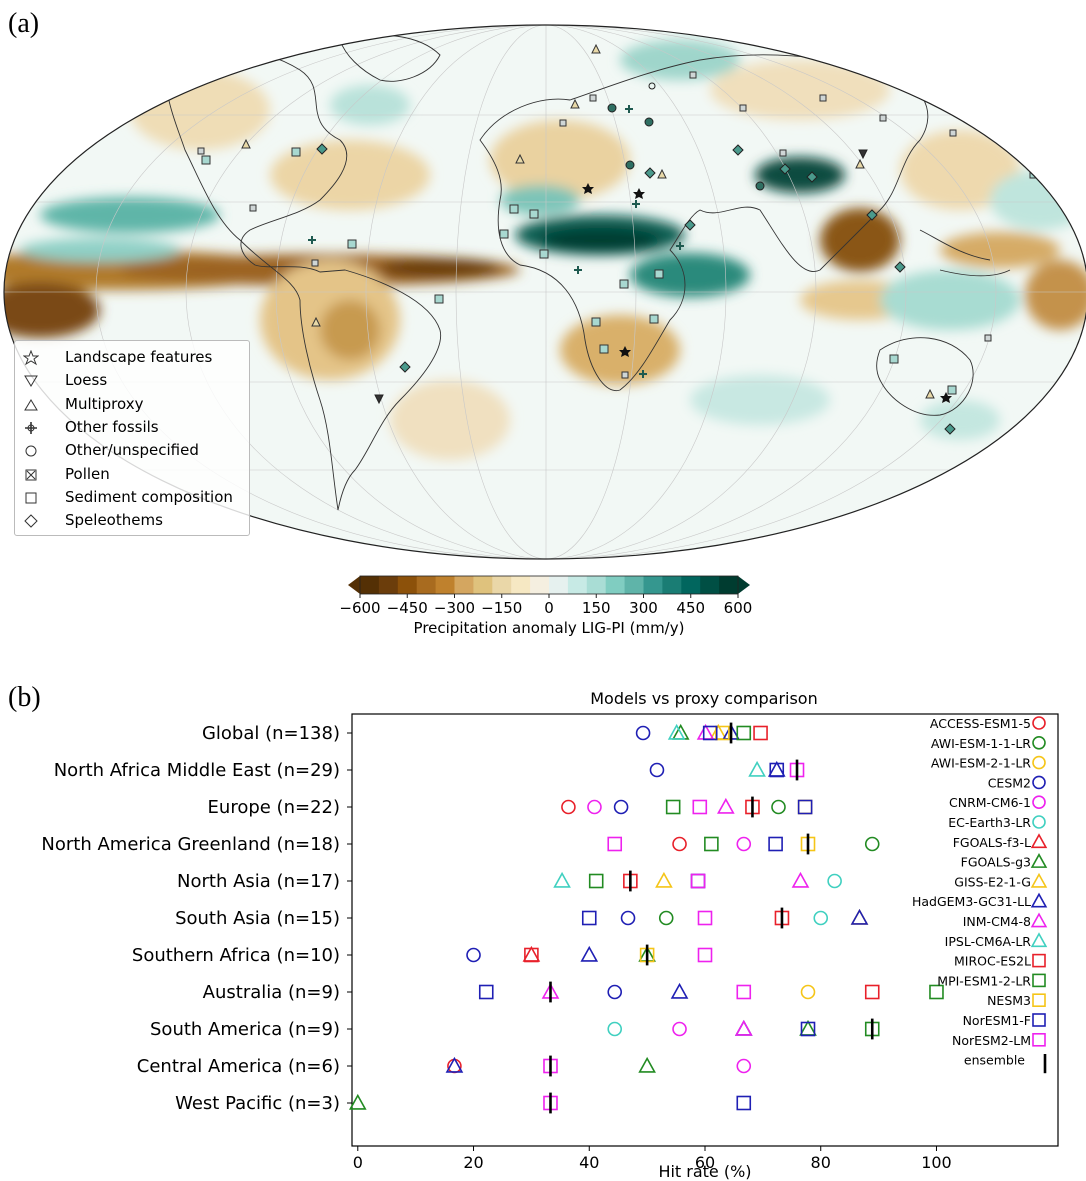 The image size is (1086, 1181). What do you see at coordinates (24, 697) in the screenshot?
I see `panel-b-label: (b)` at bounding box center [24, 697].